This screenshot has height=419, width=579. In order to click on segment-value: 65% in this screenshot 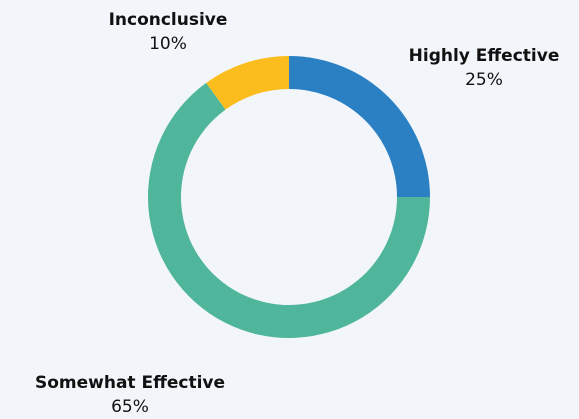, I will do `click(130, 407)`.